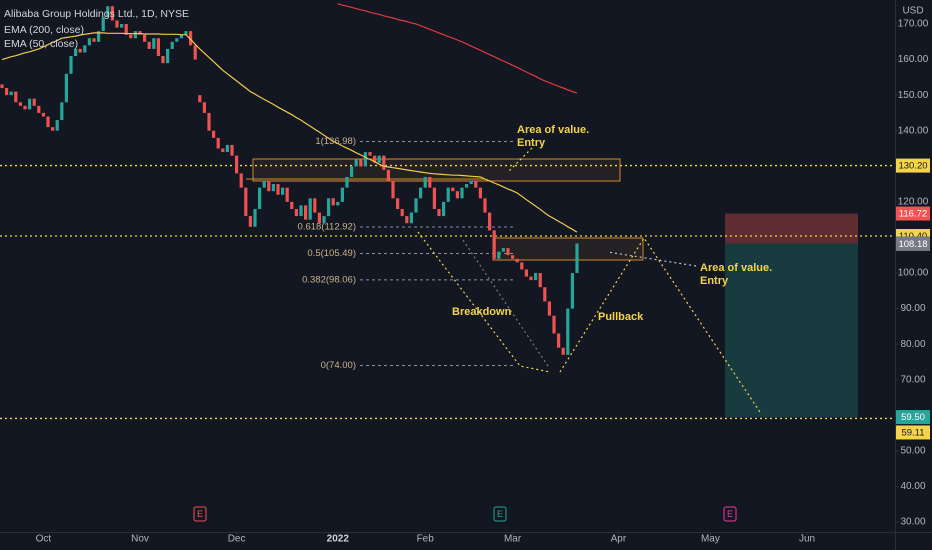 This screenshot has width=932, height=550. What do you see at coordinates (335, 141) in the screenshot?
I see `fib-label: 1(136.98)` at bounding box center [335, 141].